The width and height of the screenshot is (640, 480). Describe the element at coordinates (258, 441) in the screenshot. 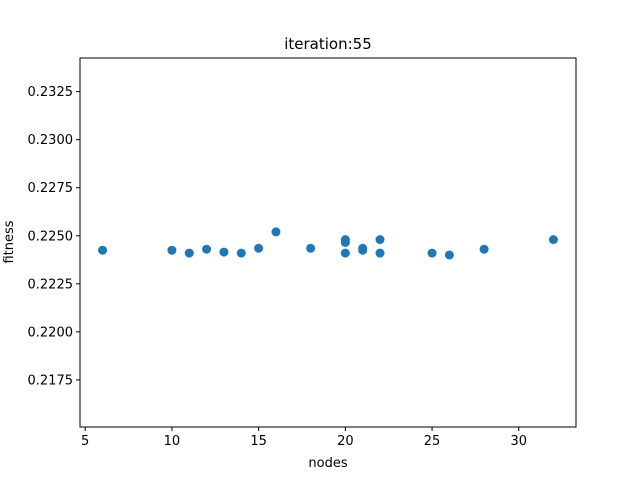

I see `x-tick-label: 15` at that location.